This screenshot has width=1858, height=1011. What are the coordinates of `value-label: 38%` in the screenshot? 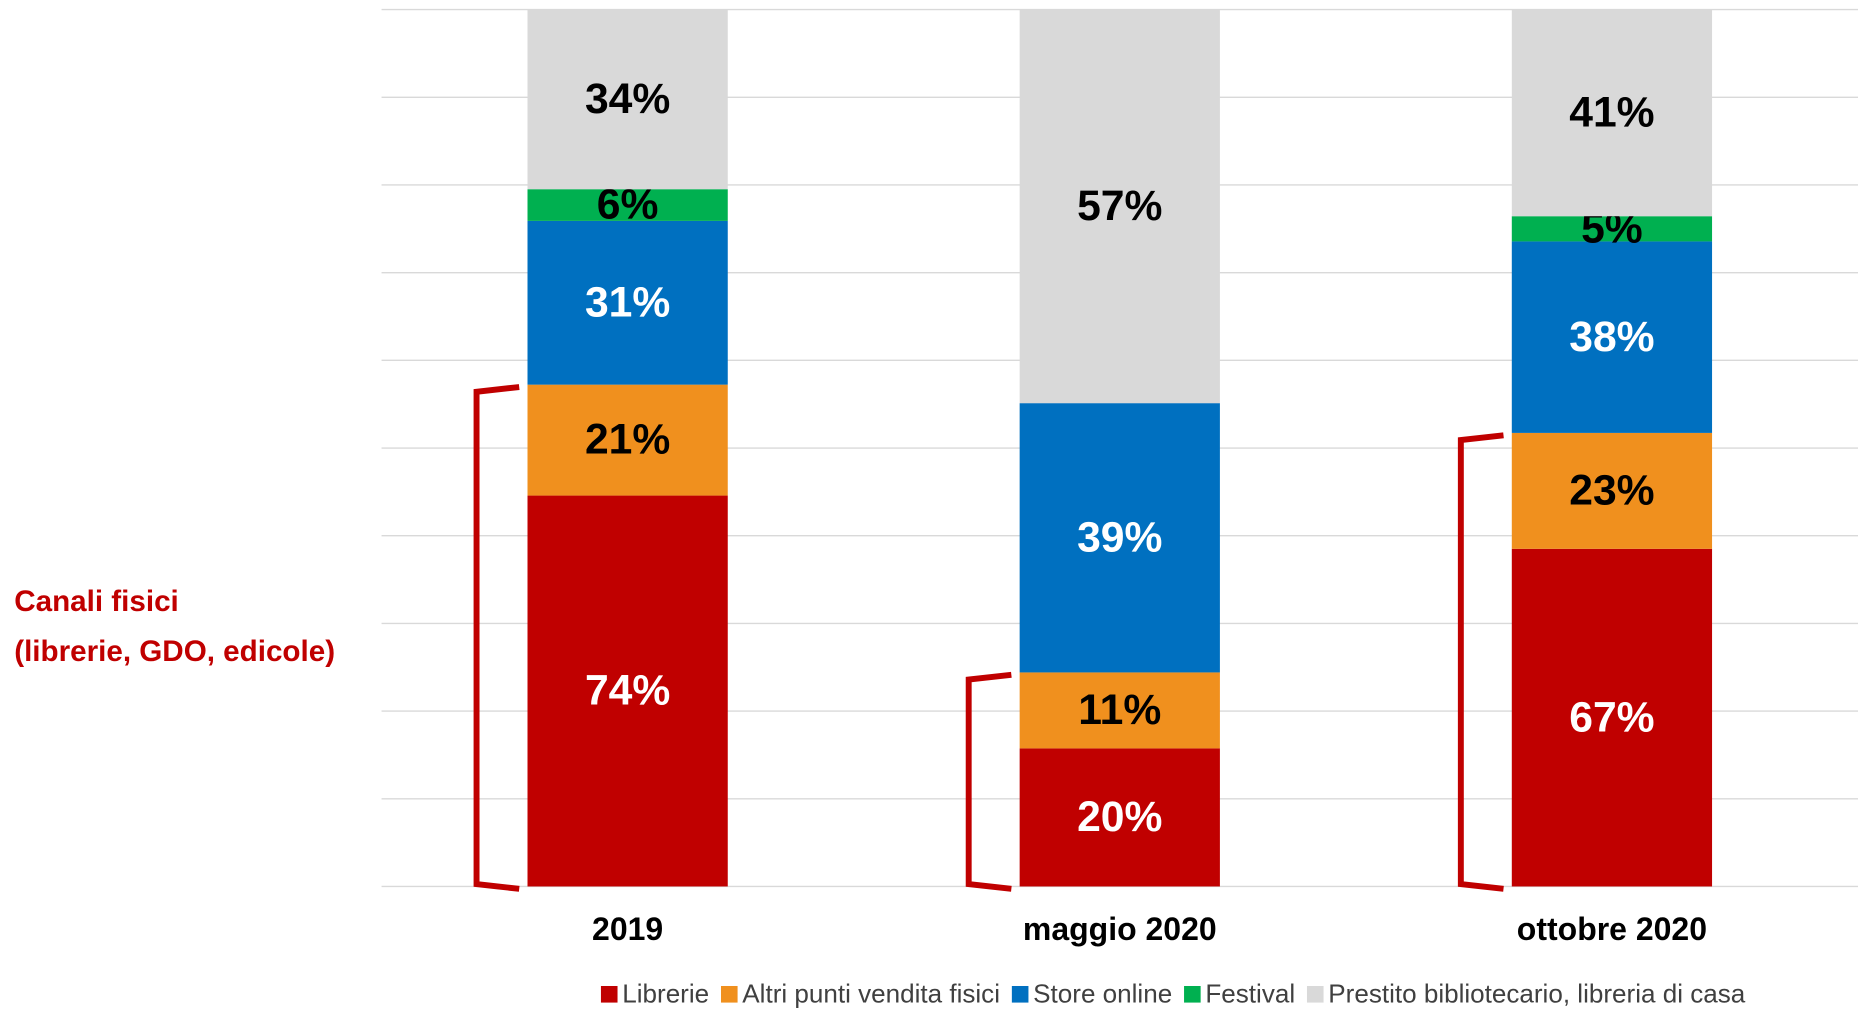 It's located at (1611, 337).